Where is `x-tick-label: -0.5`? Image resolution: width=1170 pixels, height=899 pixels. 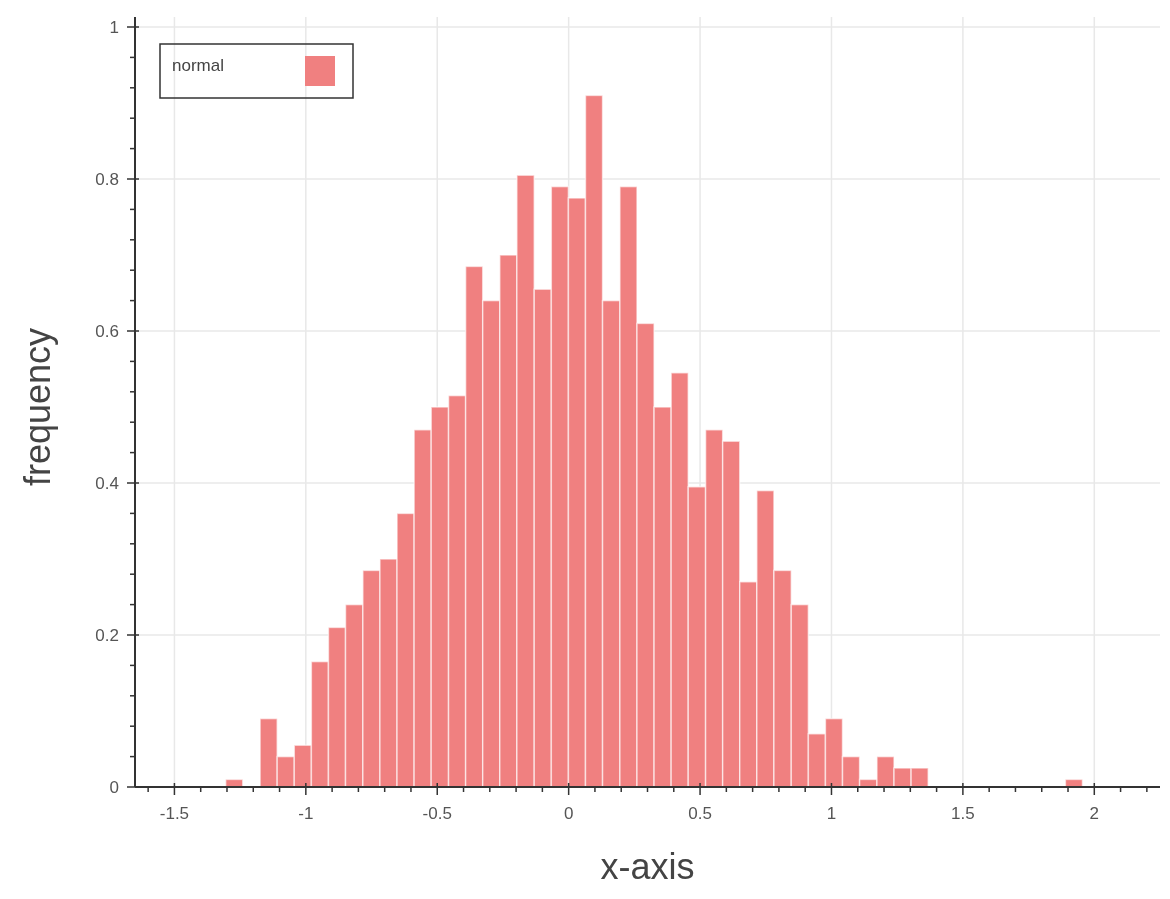
x-tick-label: -0.5 is located at coordinates (437, 813).